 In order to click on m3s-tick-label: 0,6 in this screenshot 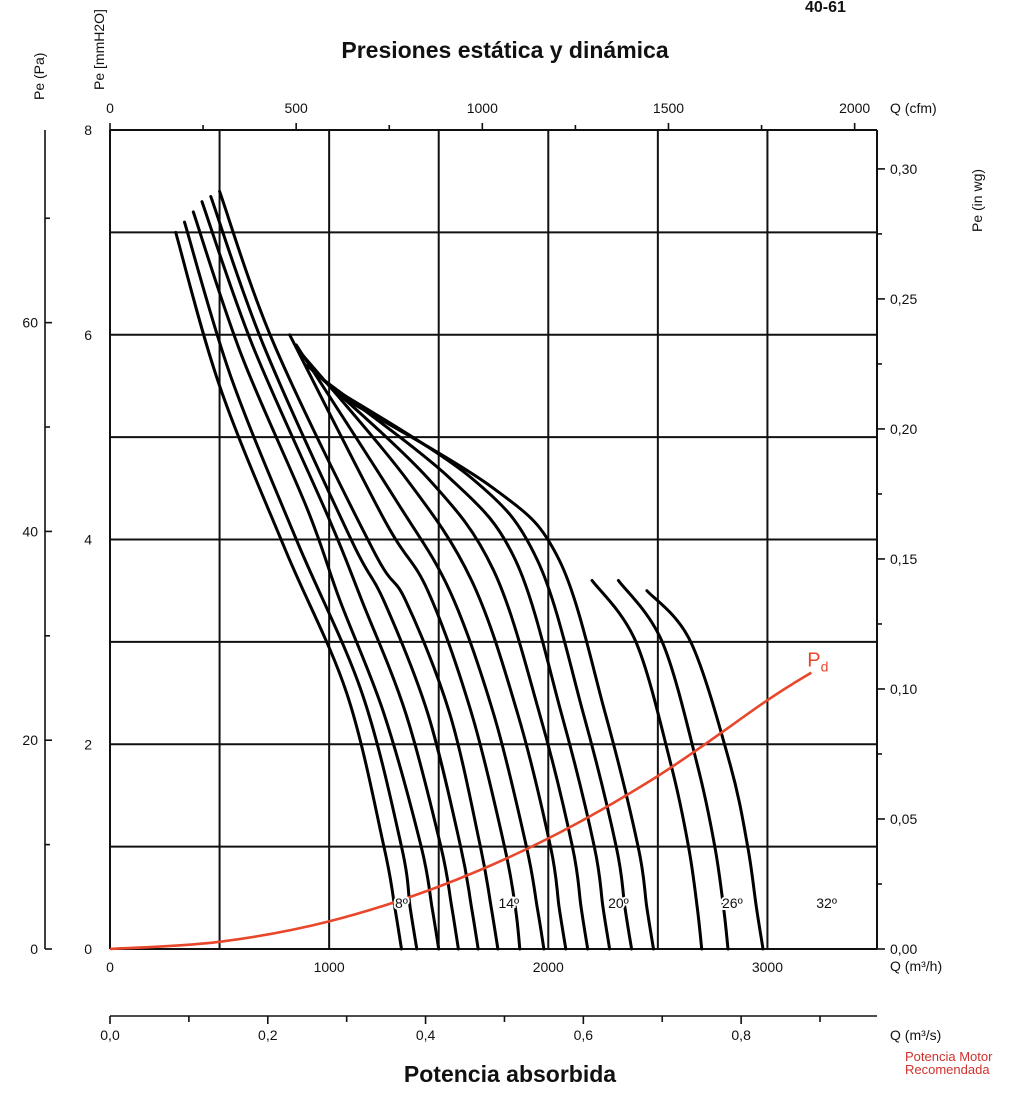, I will do `click(584, 1035)`.